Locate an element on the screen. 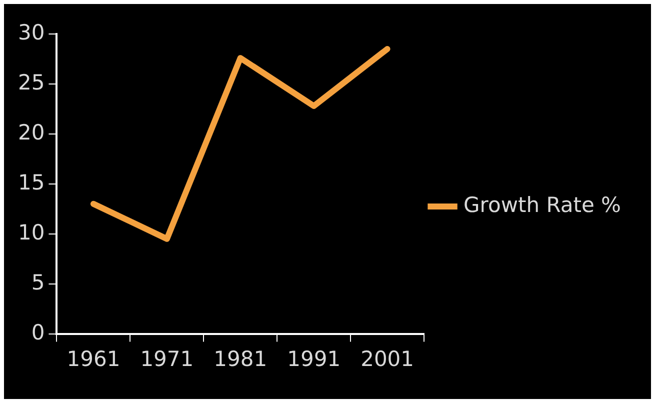 The height and width of the screenshot is (403, 655). x-tick-label: 1991 is located at coordinates (314, 358).